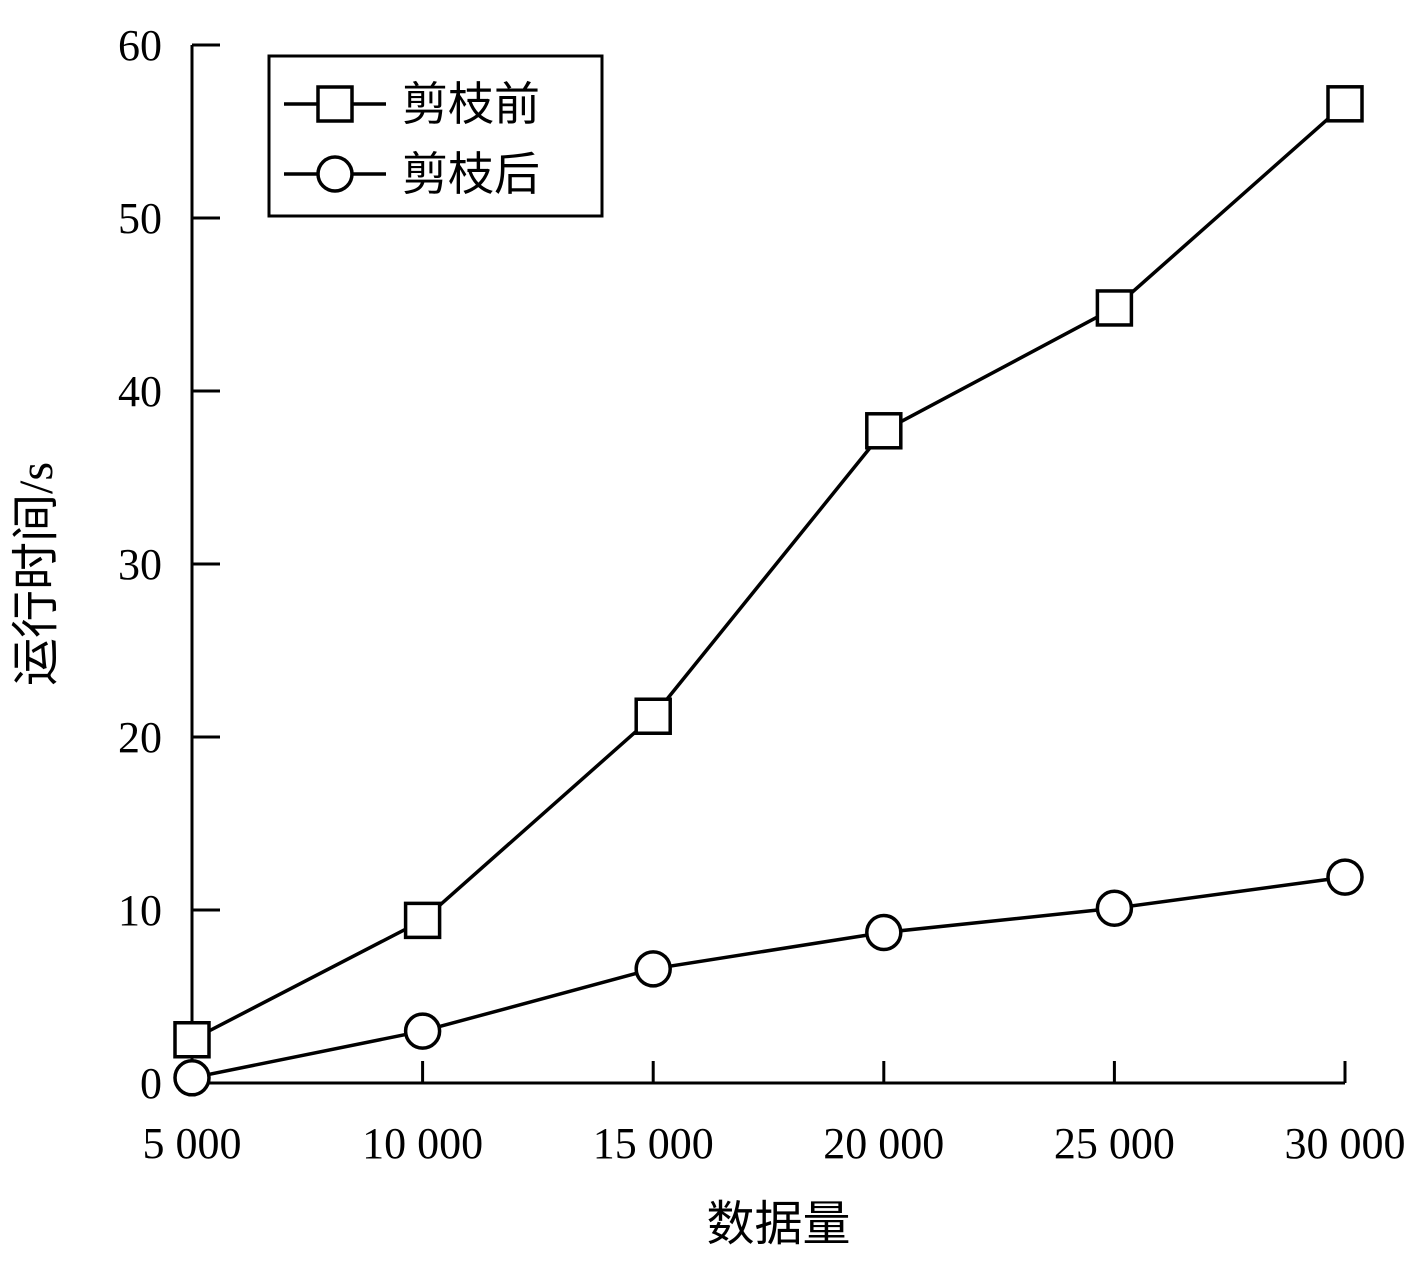  What do you see at coordinates (1345, 1143) in the screenshot?
I see `x-tick-label: 30 000` at bounding box center [1345, 1143].